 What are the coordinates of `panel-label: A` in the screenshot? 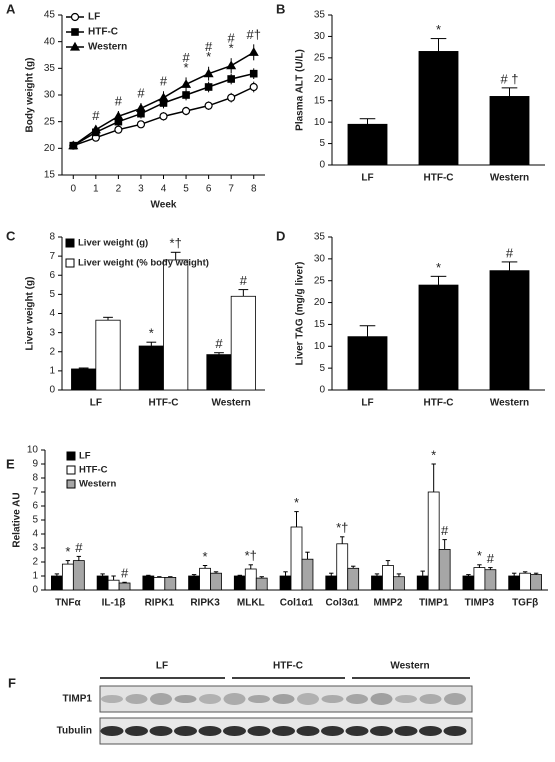 It's located at (11, 8).